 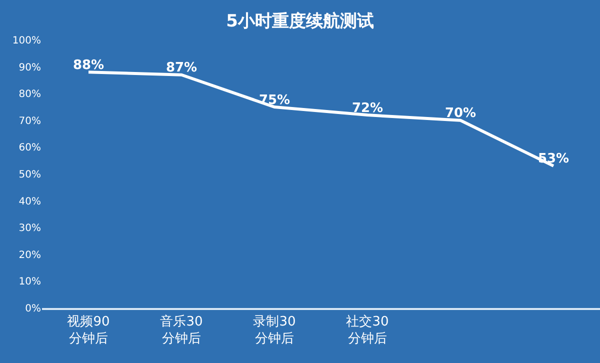 I want to click on x-tick-label: 音乐30 分钟后, so click(x=181, y=330).